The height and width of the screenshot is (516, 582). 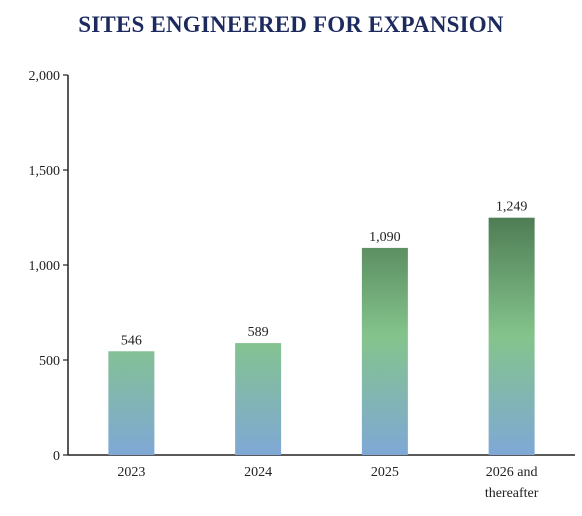 What do you see at coordinates (385, 237) in the screenshot?
I see `data-label: 1,090` at bounding box center [385, 237].